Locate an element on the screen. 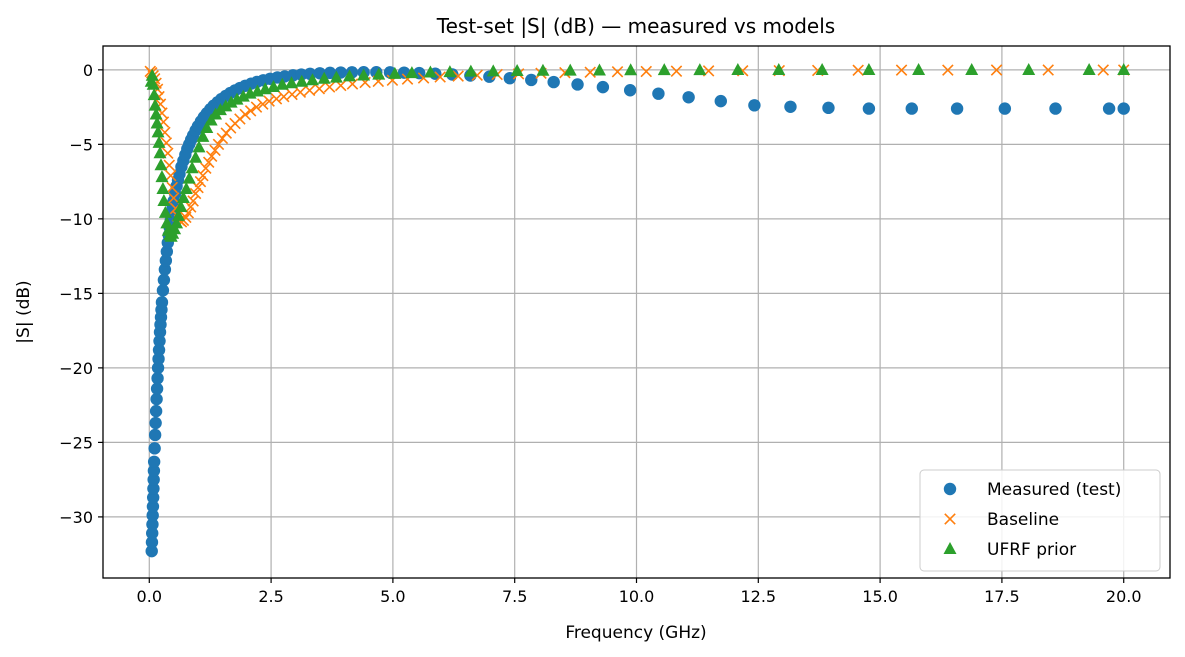 Image resolution: width=1185 pixels, height=657 pixels. y-tick-label: −20 is located at coordinates (76, 368).